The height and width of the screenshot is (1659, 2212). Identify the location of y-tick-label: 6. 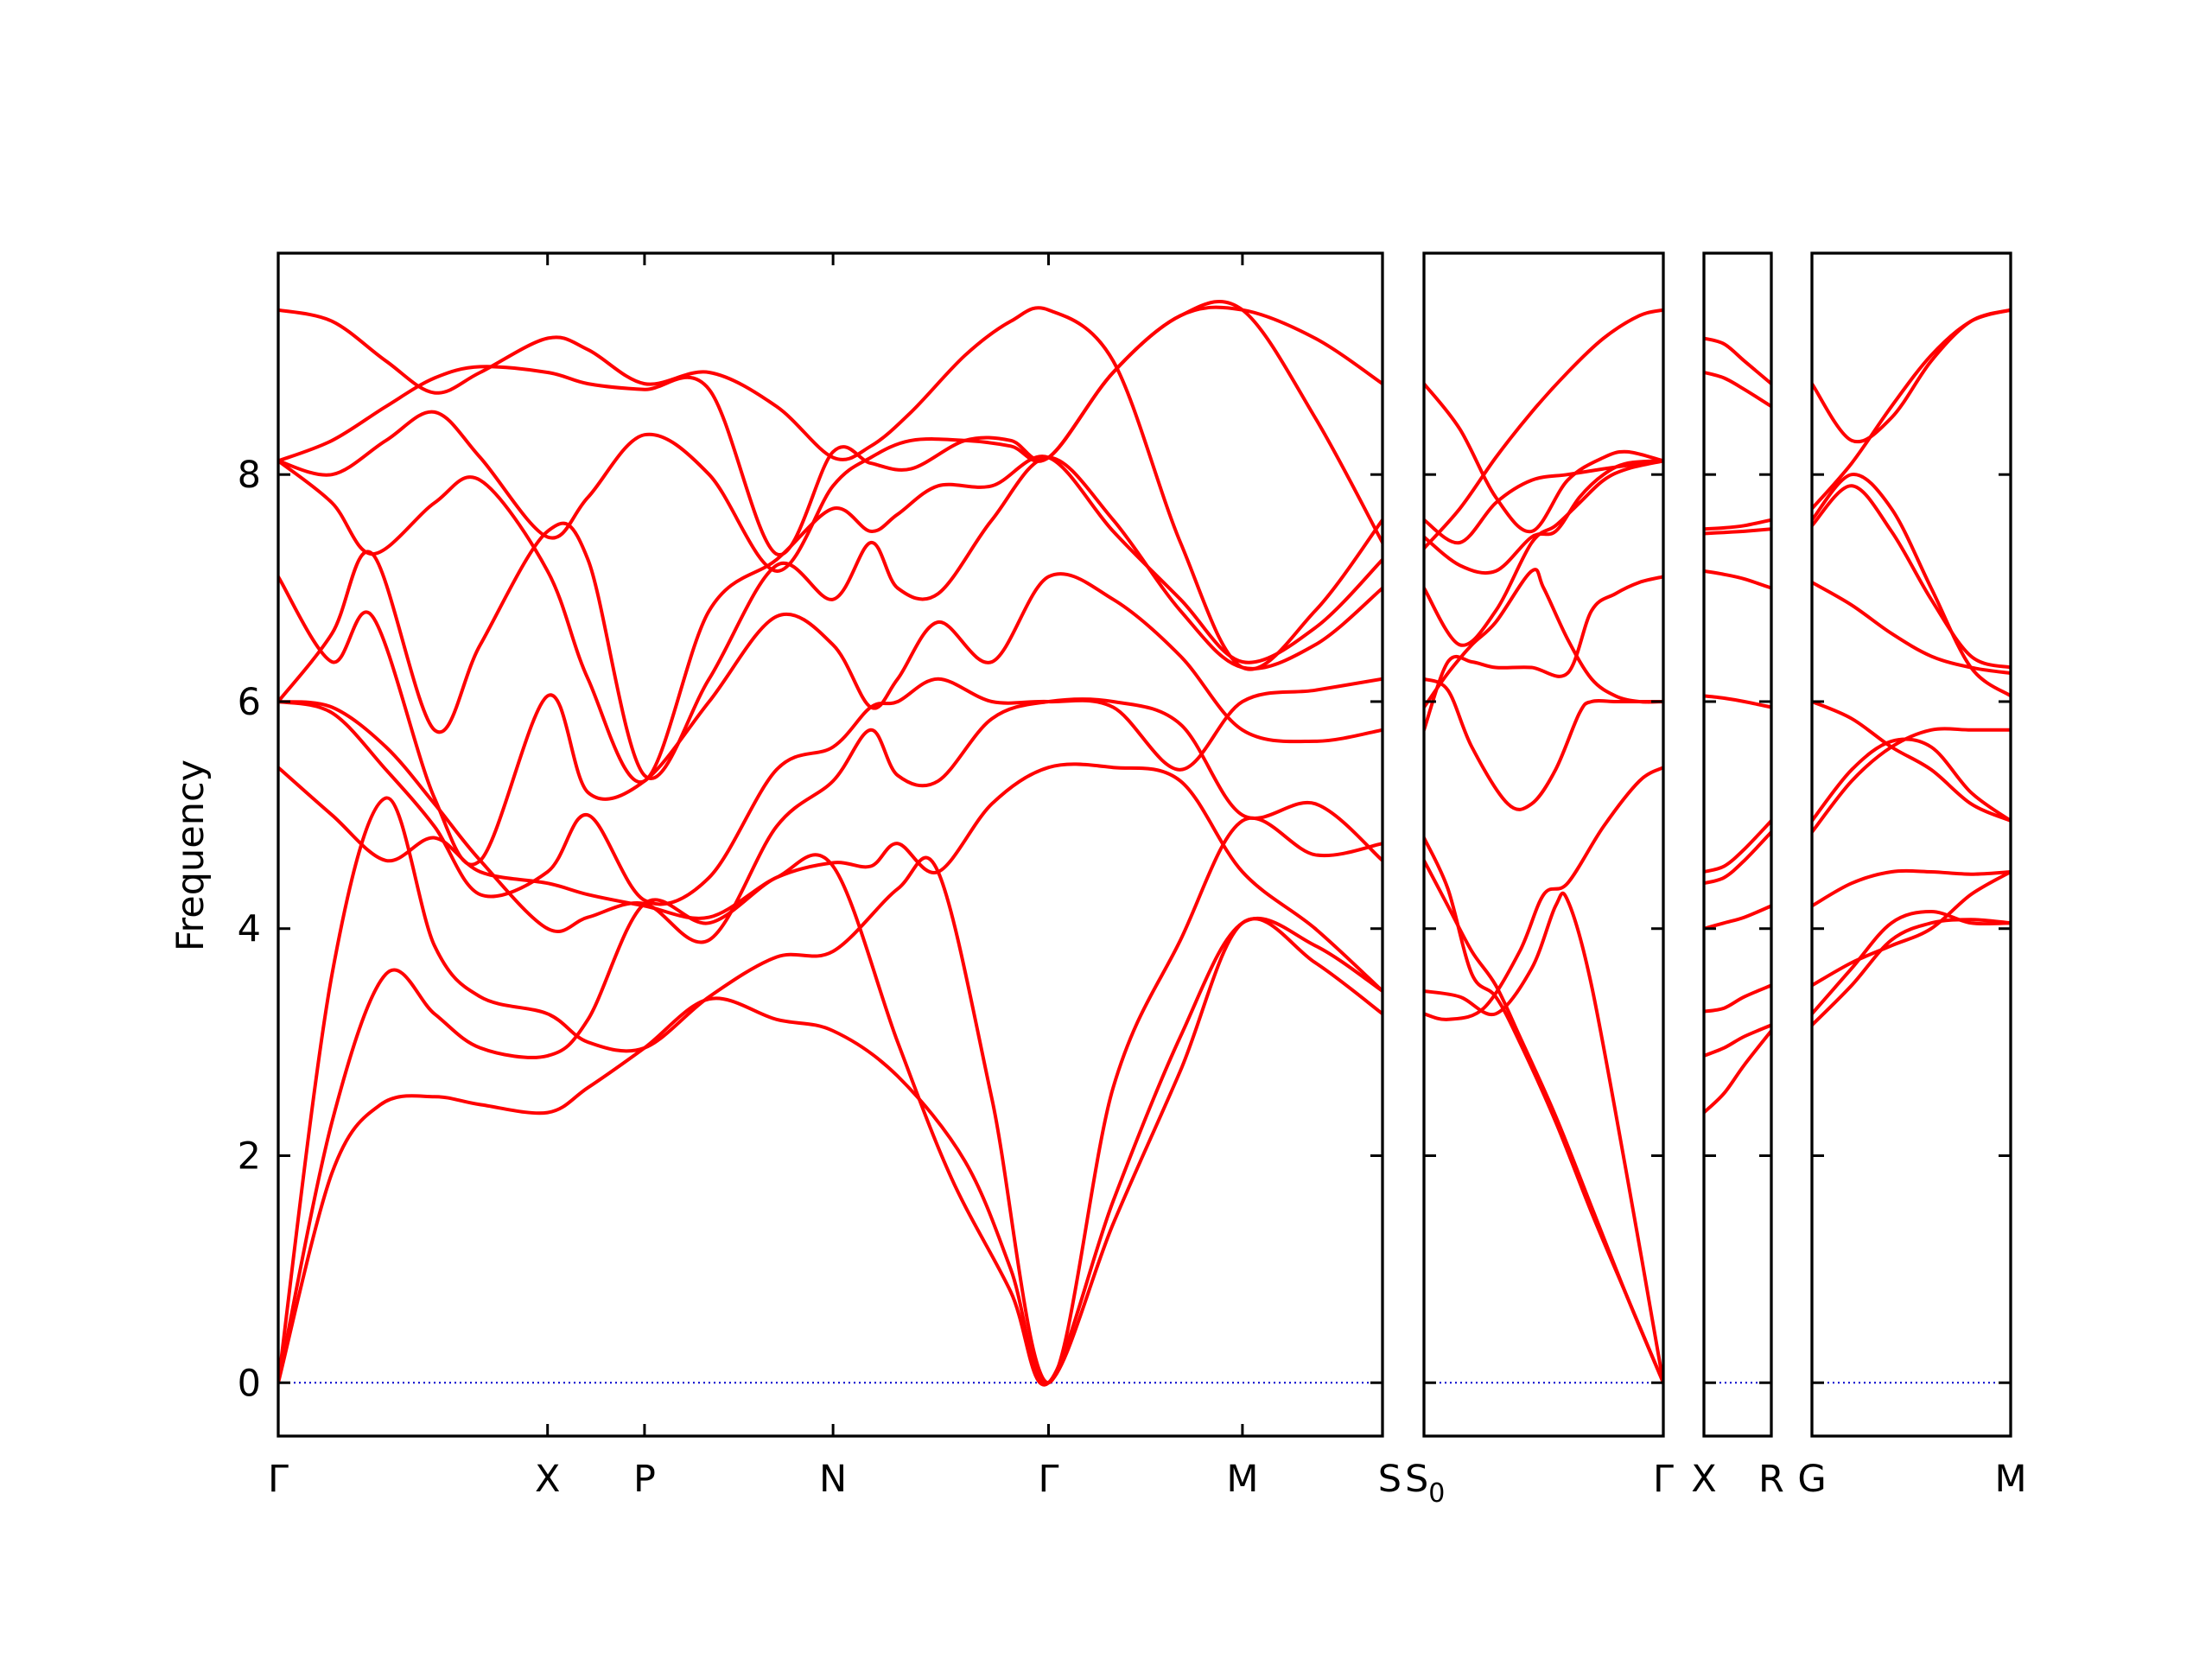
(249, 702).